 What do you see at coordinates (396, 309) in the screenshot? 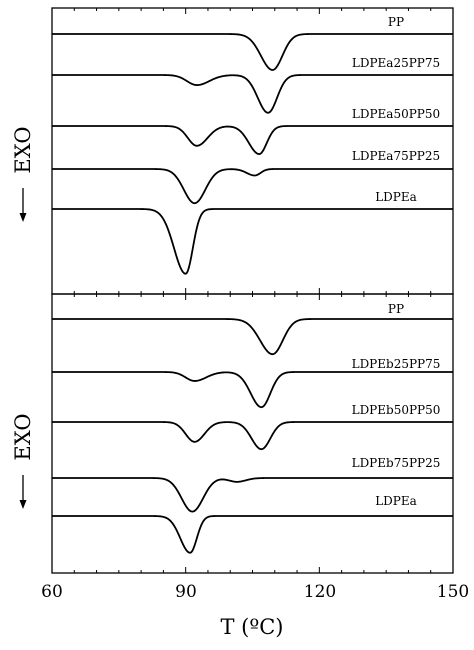
I see `bottom-series-label-pp: PP` at bounding box center [396, 309].